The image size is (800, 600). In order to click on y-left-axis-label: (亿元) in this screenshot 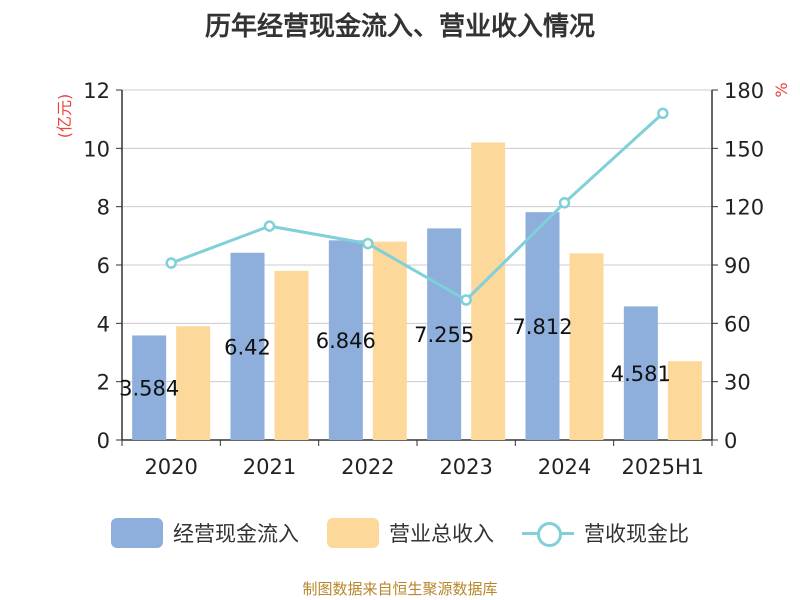, I will do `click(64, 116)`.